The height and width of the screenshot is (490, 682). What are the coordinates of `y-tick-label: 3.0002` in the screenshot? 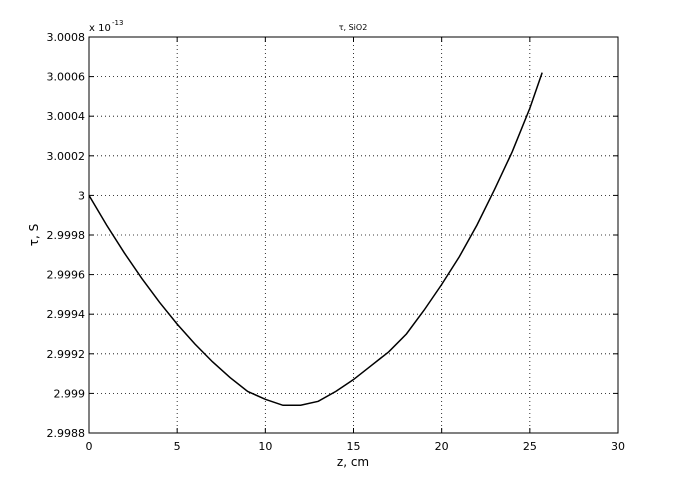 It's located at (66, 156).